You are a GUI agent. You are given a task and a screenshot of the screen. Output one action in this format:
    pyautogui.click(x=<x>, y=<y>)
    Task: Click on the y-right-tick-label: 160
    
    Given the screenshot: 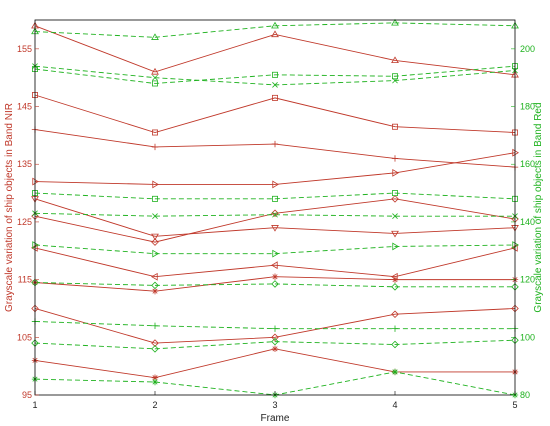 What is the action you would take?
    pyautogui.click(x=527, y=164)
    